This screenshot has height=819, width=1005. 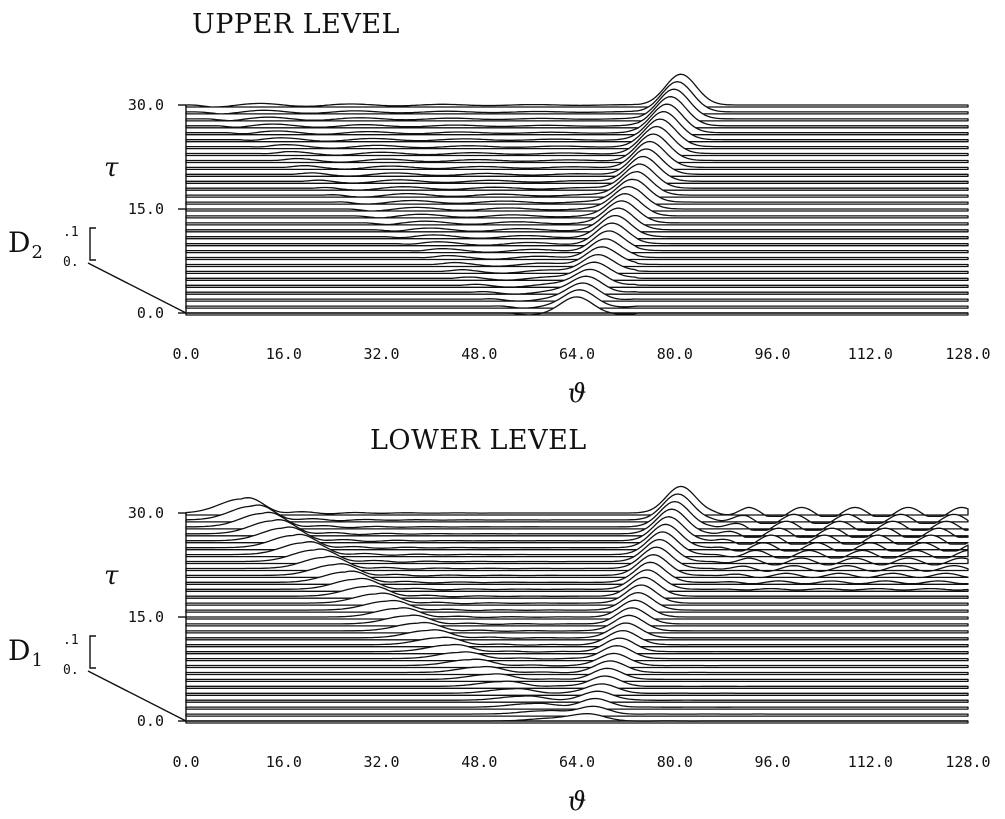 What do you see at coordinates (71, 232) in the screenshot?
I see `upper-scale-tick: .1` at bounding box center [71, 232].